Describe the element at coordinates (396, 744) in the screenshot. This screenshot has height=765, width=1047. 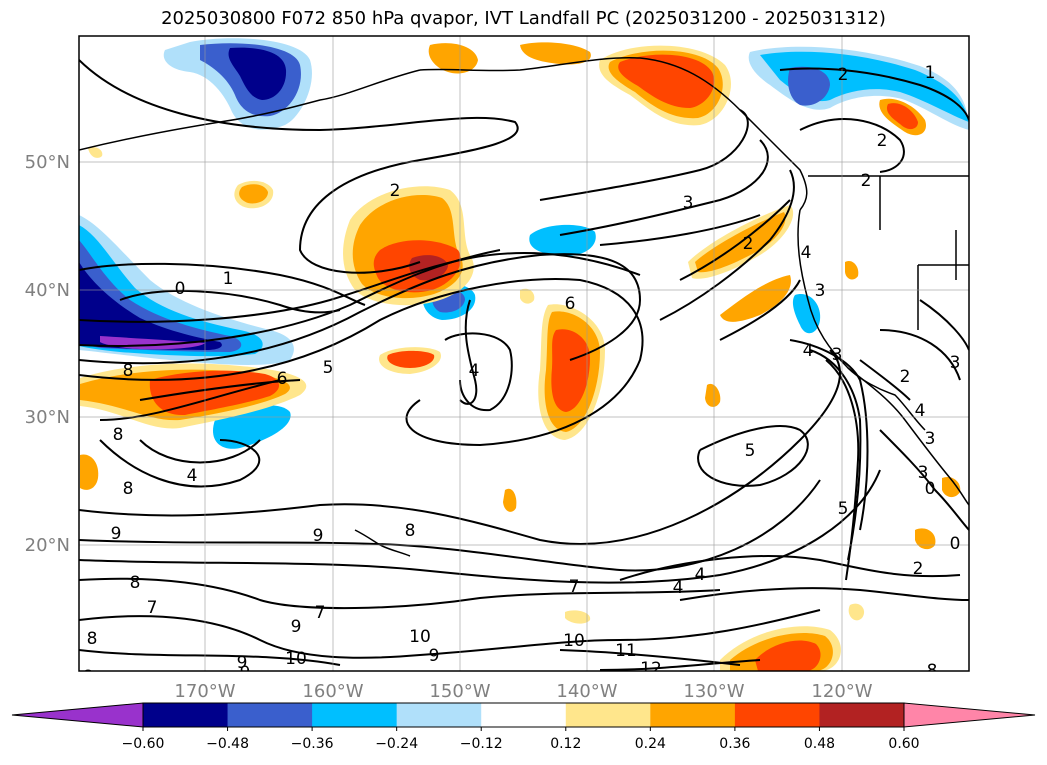
I see `colorbar-tick-label: −0.24` at that location.